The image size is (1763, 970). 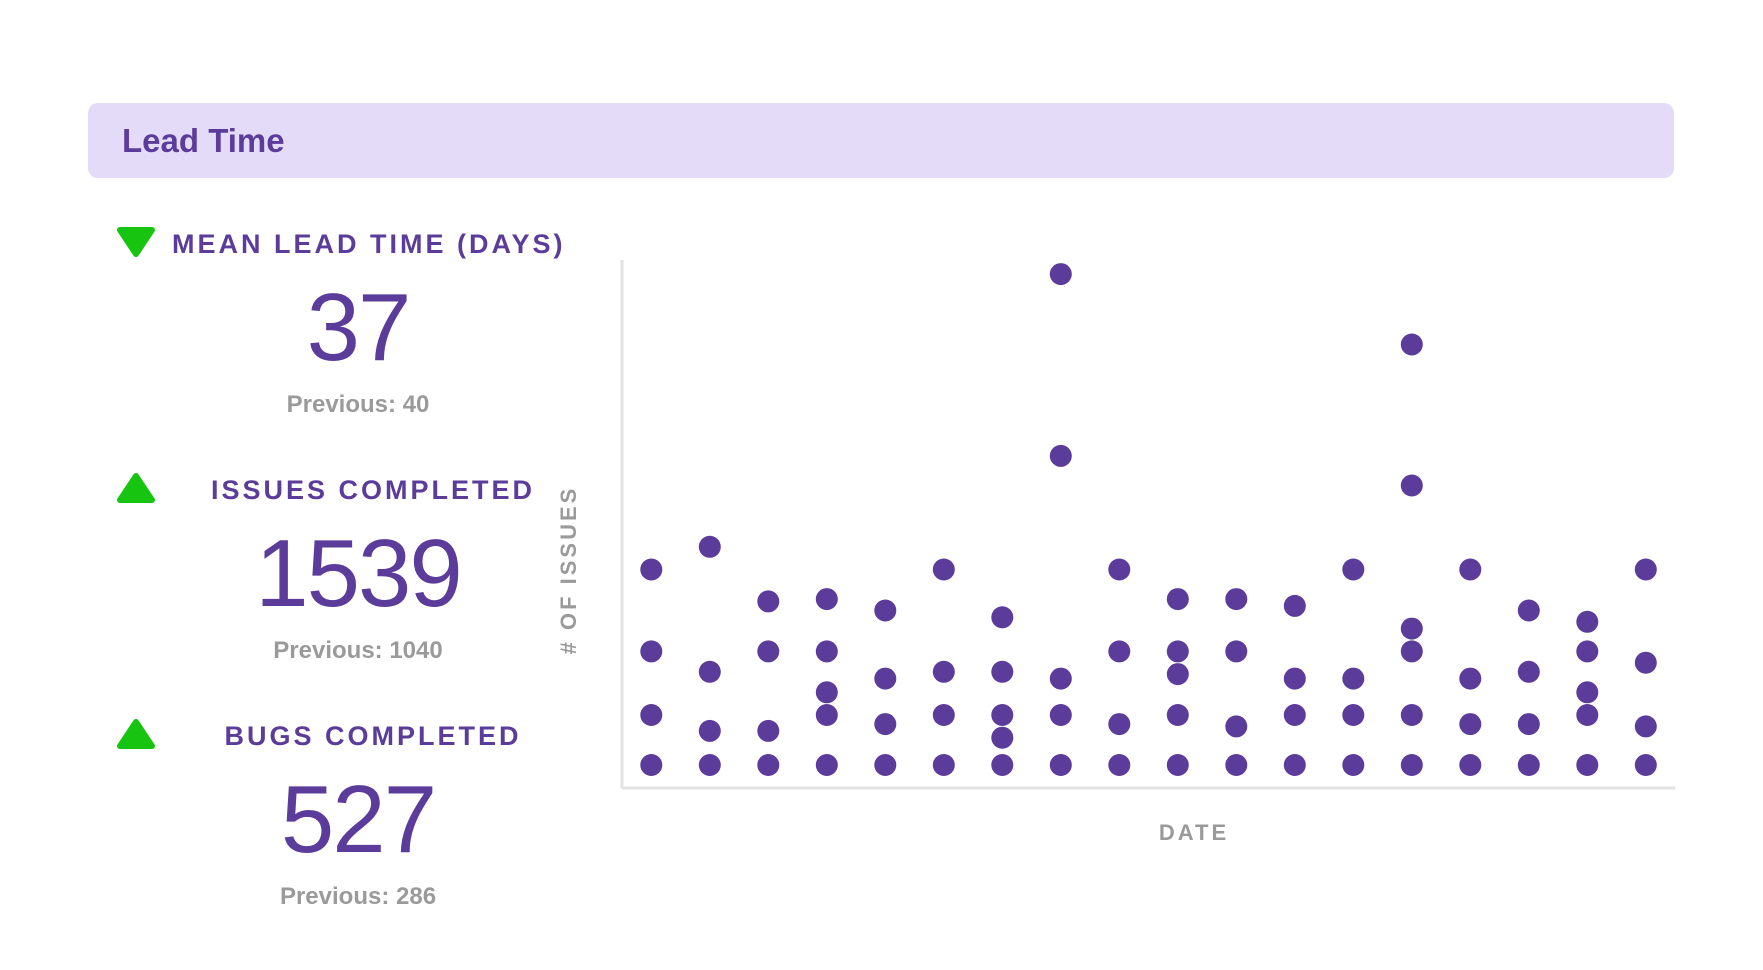 I want to click on metric-header: MEAN LEAD TIME (DAYS), so click(x=343, y=244).